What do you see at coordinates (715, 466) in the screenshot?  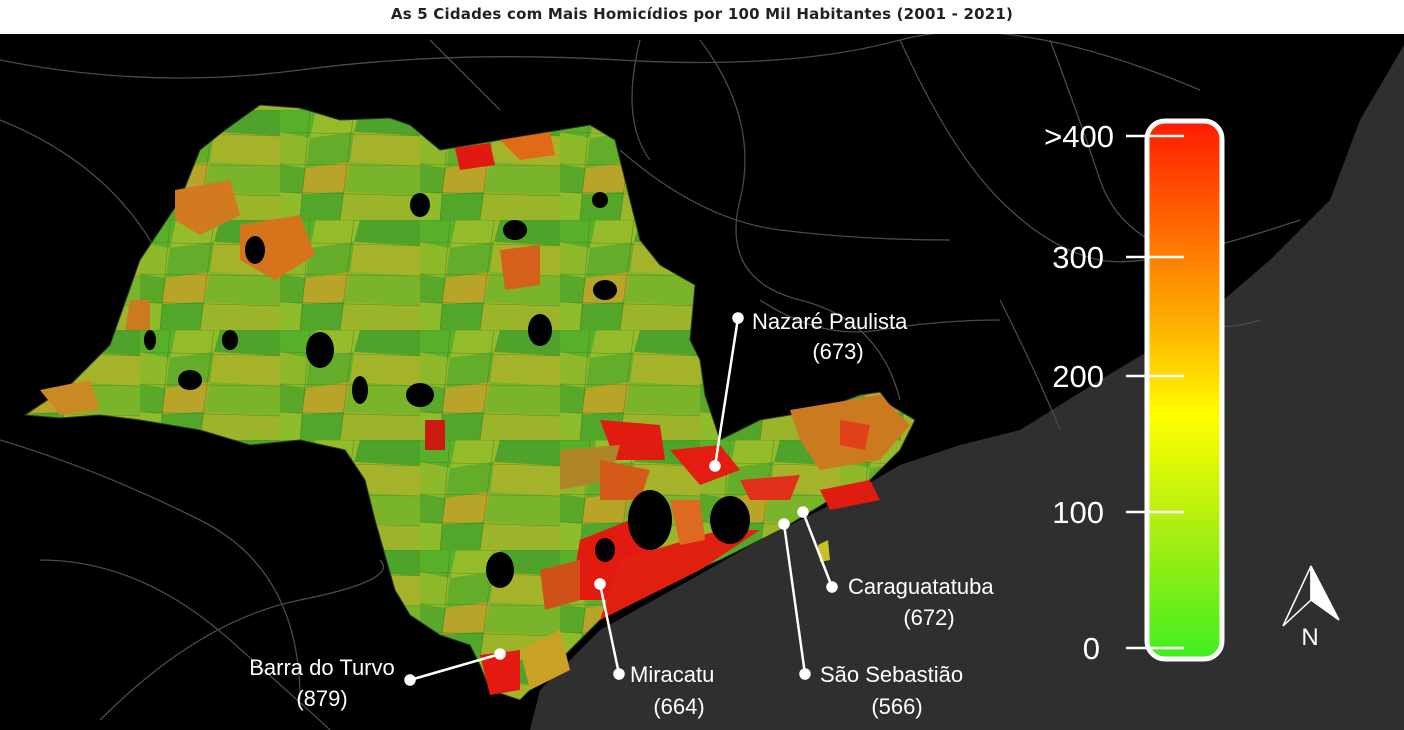 I see `dot-nazare-paulista` at bounding box center [715, 466].